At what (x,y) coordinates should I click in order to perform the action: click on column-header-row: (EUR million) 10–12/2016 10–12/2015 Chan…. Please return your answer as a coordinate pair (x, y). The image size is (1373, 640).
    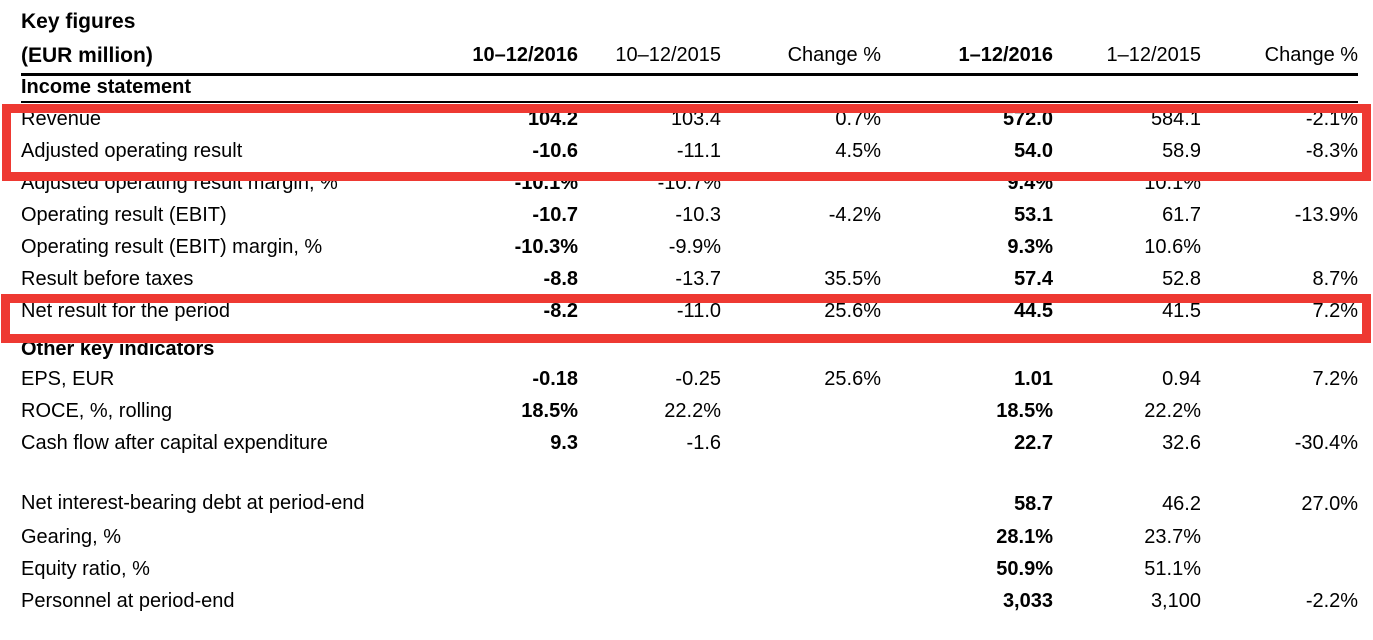
    Looking at the image, I should click on (690, 57).